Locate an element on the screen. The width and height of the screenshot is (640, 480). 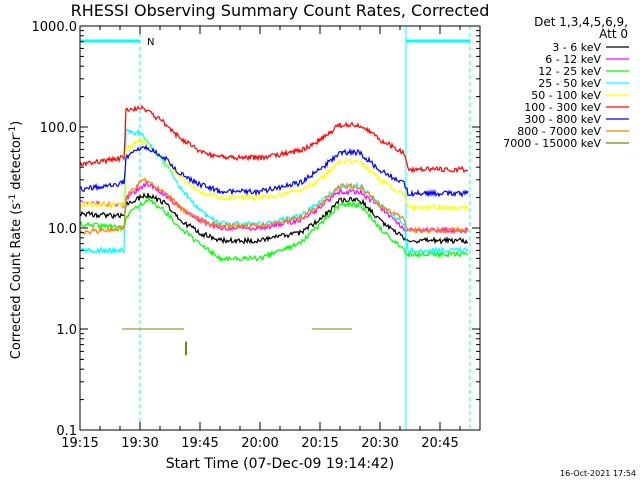
series-12-25-kev is located at coordinates (274, 229).